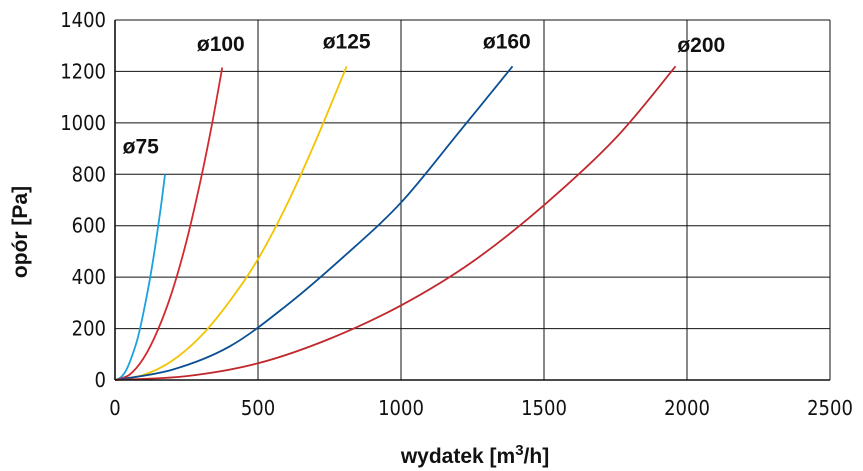 The height and width of the screenshot is (471, 863). Describe the element at coordinates (830, 408) in the screenshot. I see `x-tick-label-2500: 2500` at that location.